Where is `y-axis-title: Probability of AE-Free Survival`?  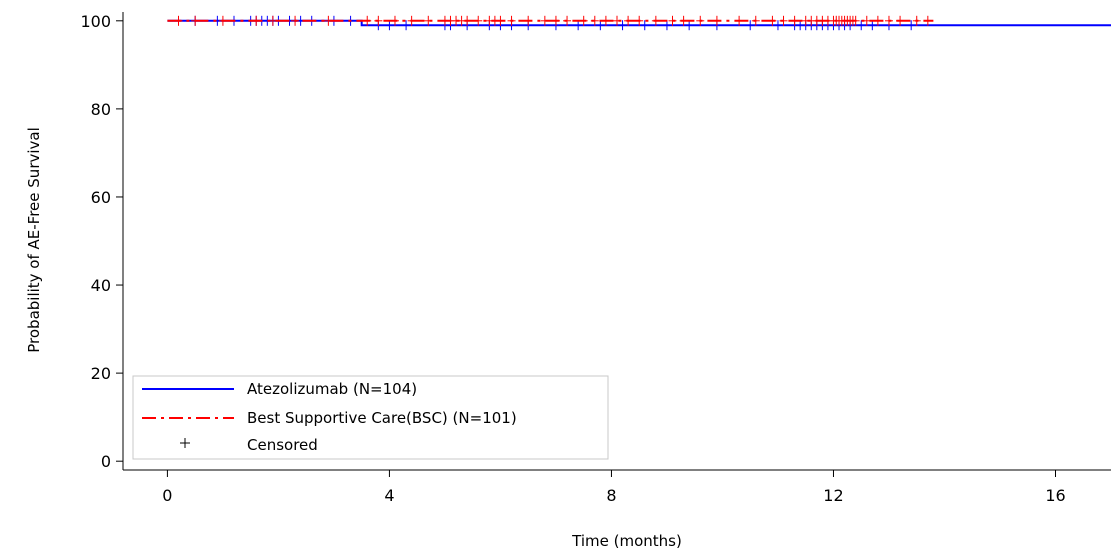 y-axis-title: Probability of AE-Free Survival is located at coordinates (34, 240).